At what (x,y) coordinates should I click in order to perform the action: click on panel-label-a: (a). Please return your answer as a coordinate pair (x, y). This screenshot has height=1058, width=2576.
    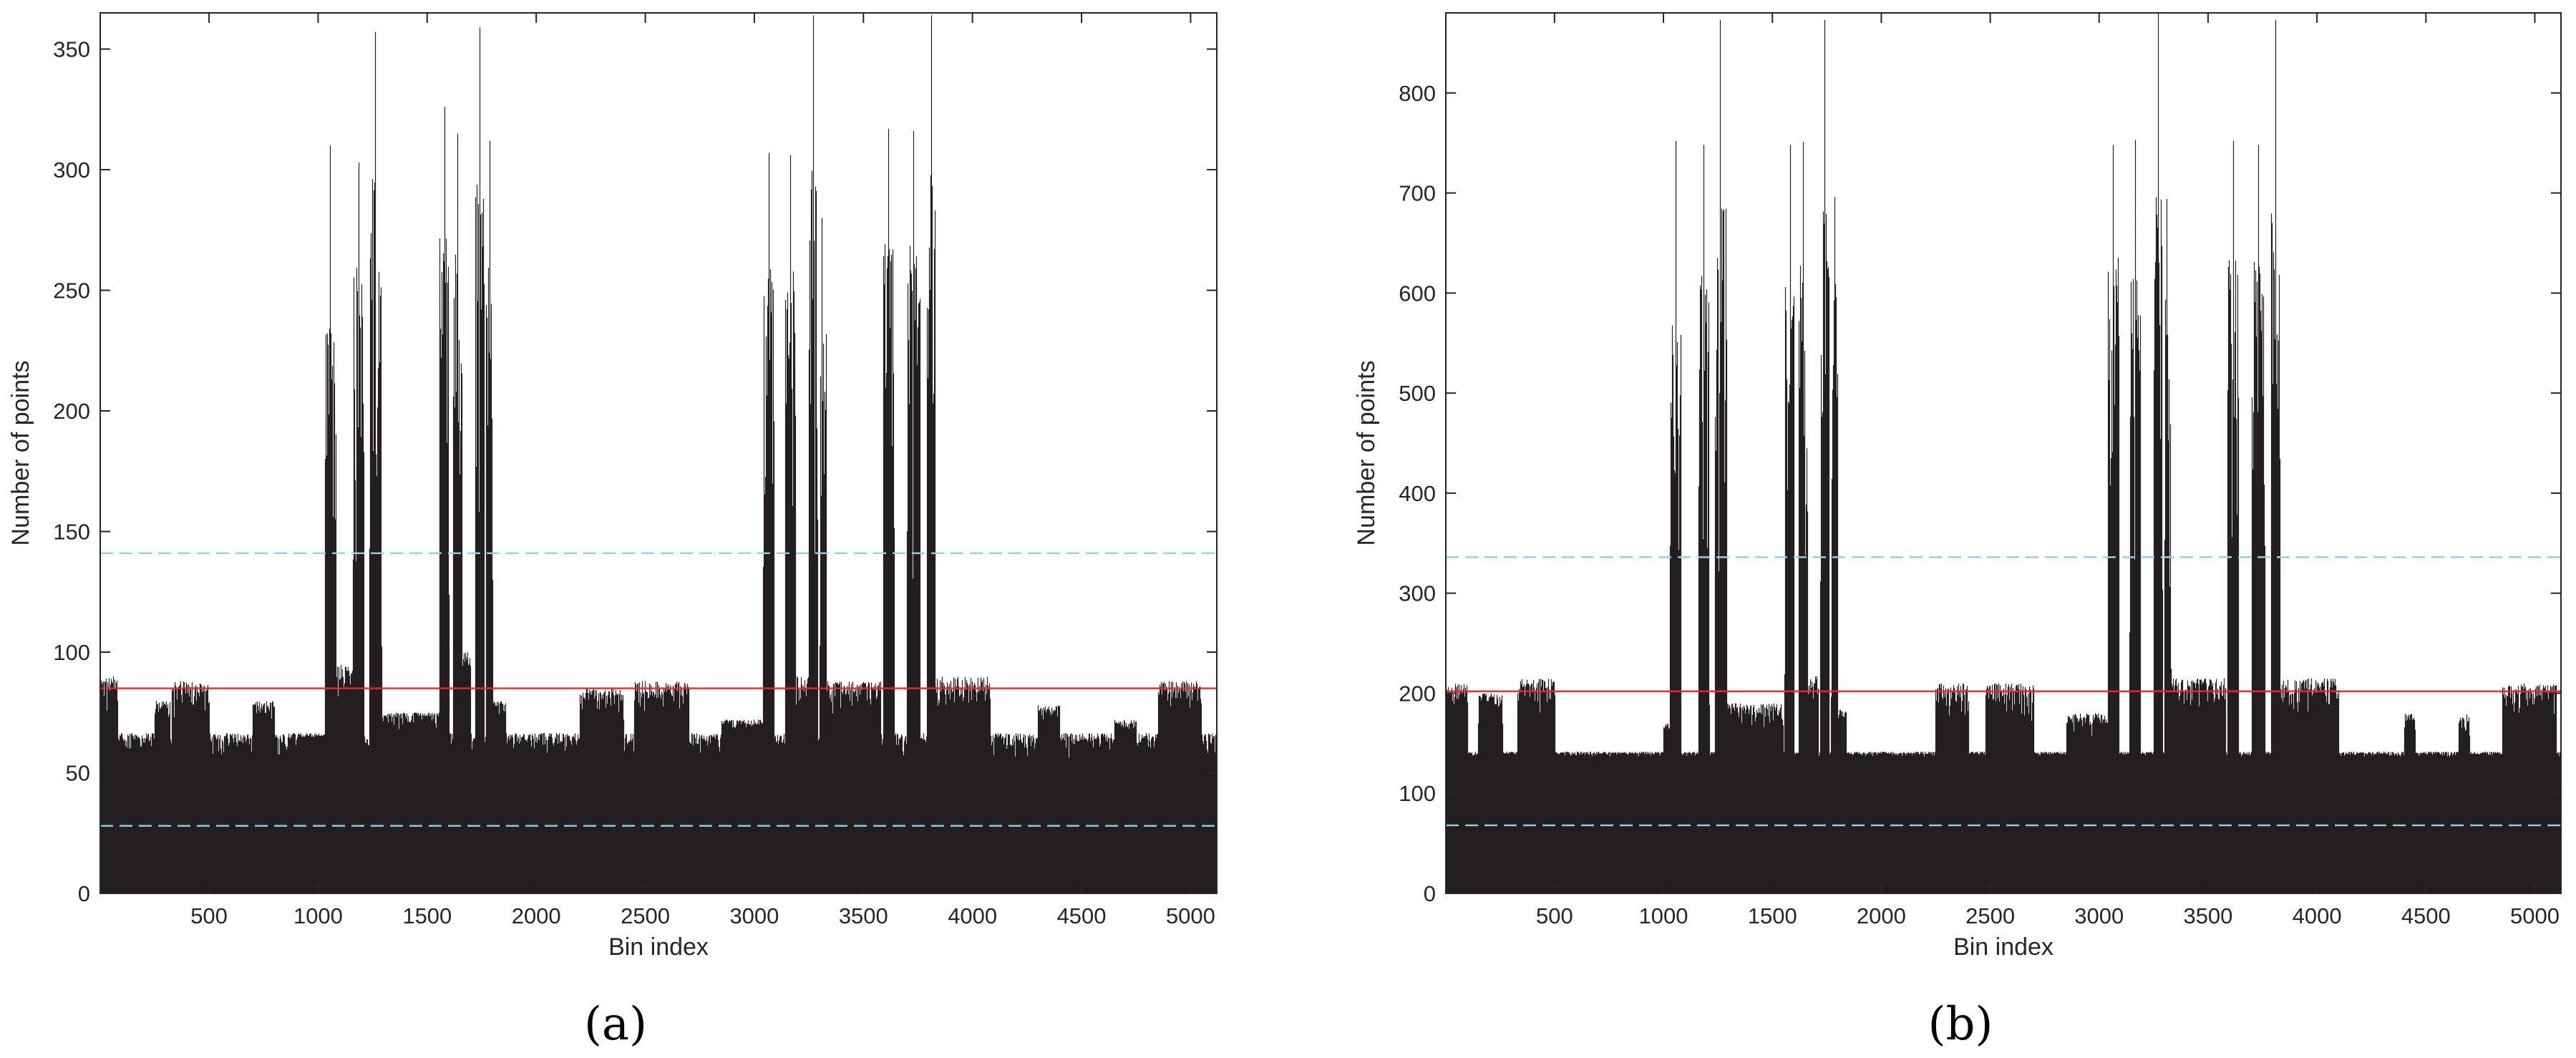
    Looking at the image, I should click on (615, 1024).